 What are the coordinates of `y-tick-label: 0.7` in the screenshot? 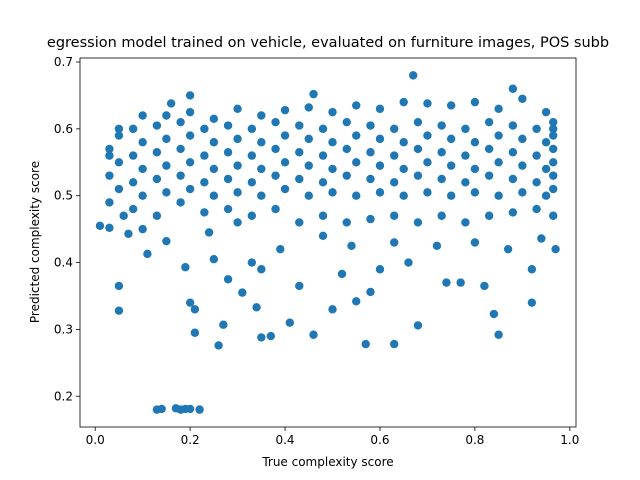 It's located at (63, 62).